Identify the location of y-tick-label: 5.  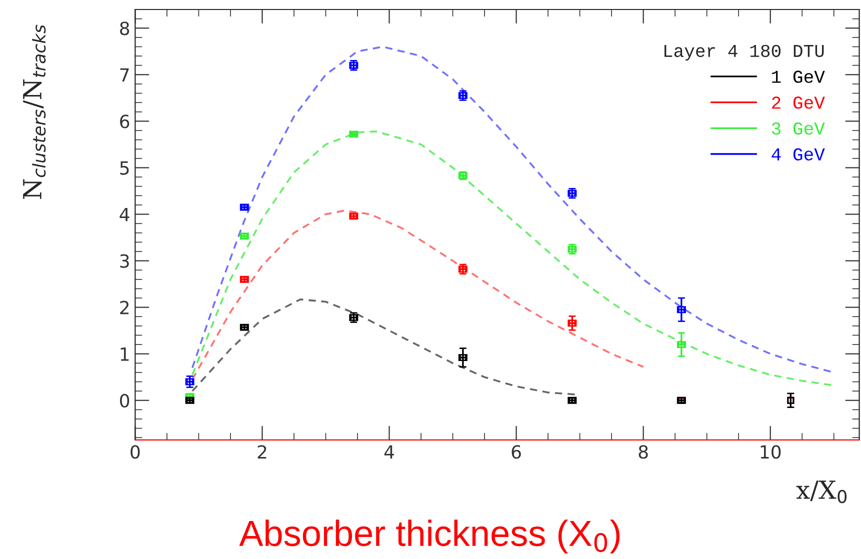
(124, 168).